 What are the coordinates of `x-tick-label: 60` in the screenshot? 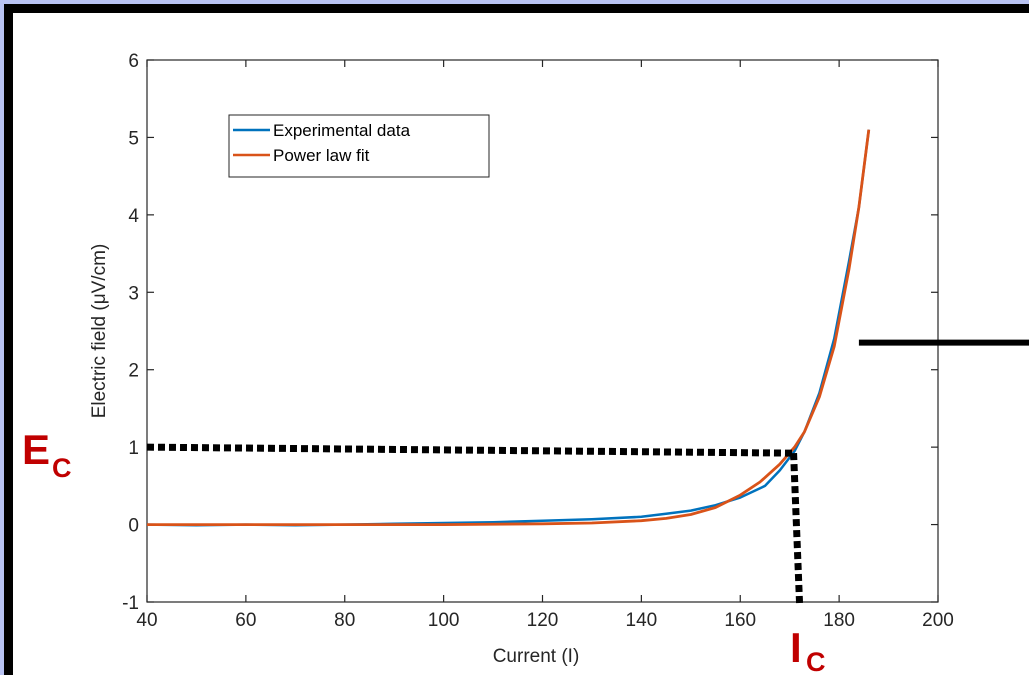 It's located at (245, 620).